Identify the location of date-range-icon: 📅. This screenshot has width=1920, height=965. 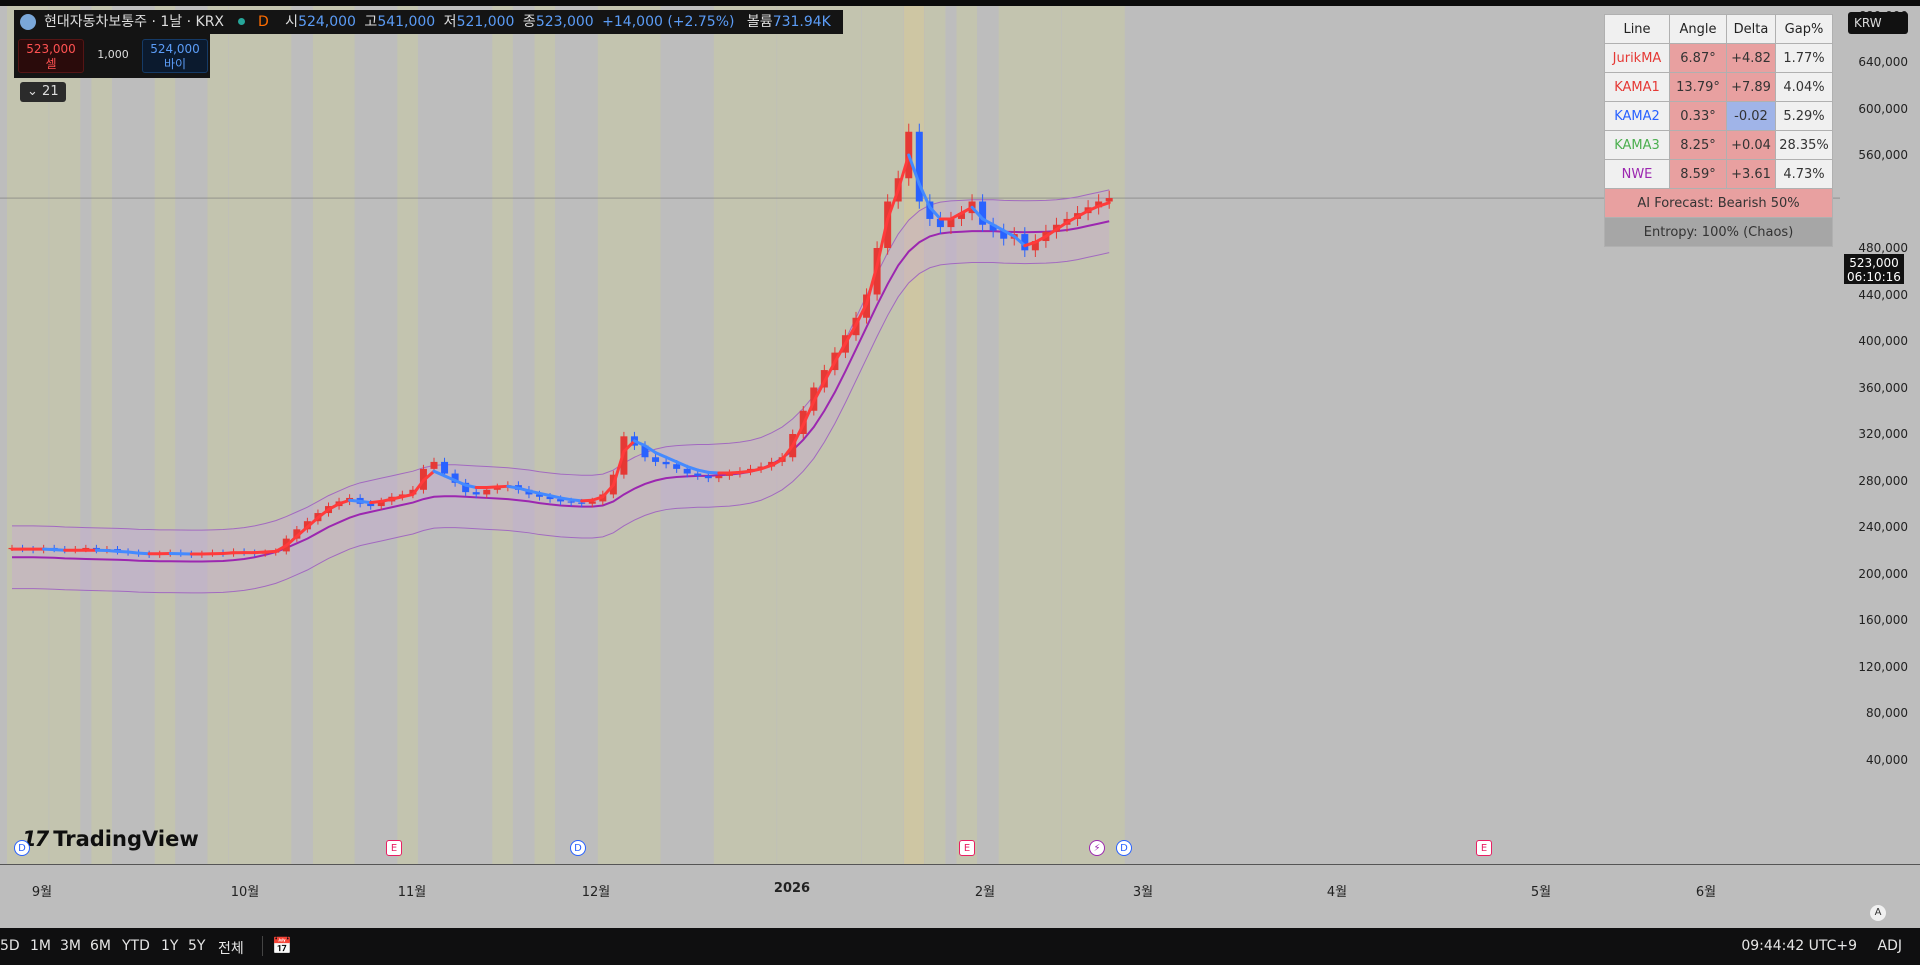
(282, 945).